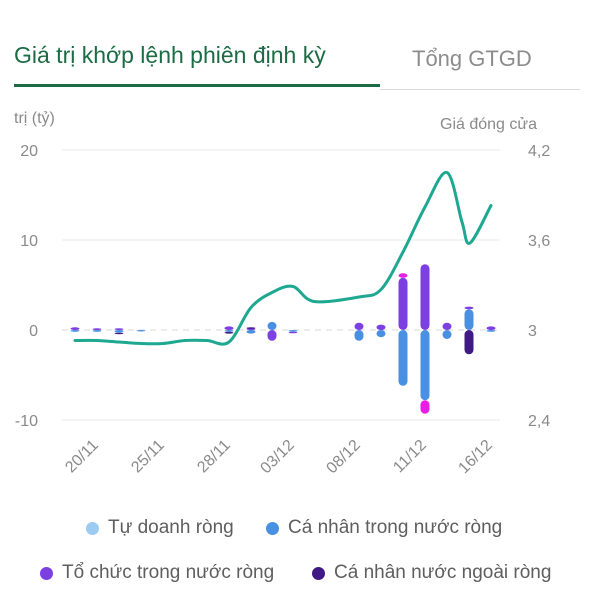 This screenshot has width=600, height=600. Describe the element at coordinates (197, 85) in the screenshot. I see `active-tab-underline` at that location.